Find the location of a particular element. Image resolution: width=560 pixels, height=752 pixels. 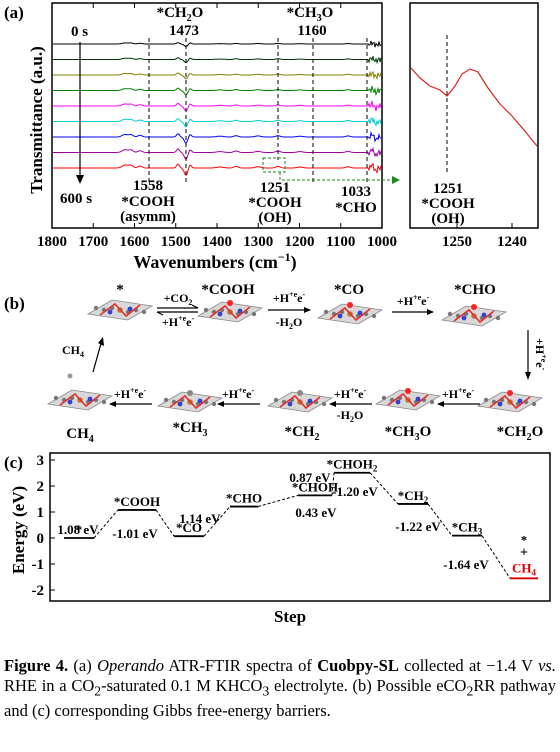

arrow-5-label: +H+ee- is located at coordinates (130, 393).